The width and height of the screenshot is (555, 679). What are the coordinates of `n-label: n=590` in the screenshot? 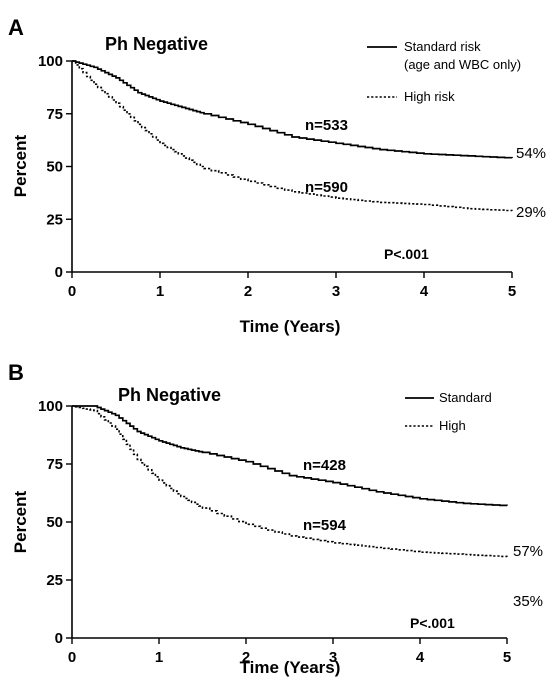 It's located at (326, 187).